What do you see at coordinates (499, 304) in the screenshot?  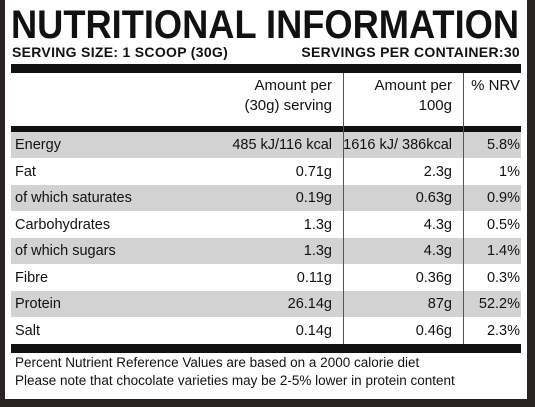 I see `nutrient-value: 52.2%` at bounding box center [499, 304].